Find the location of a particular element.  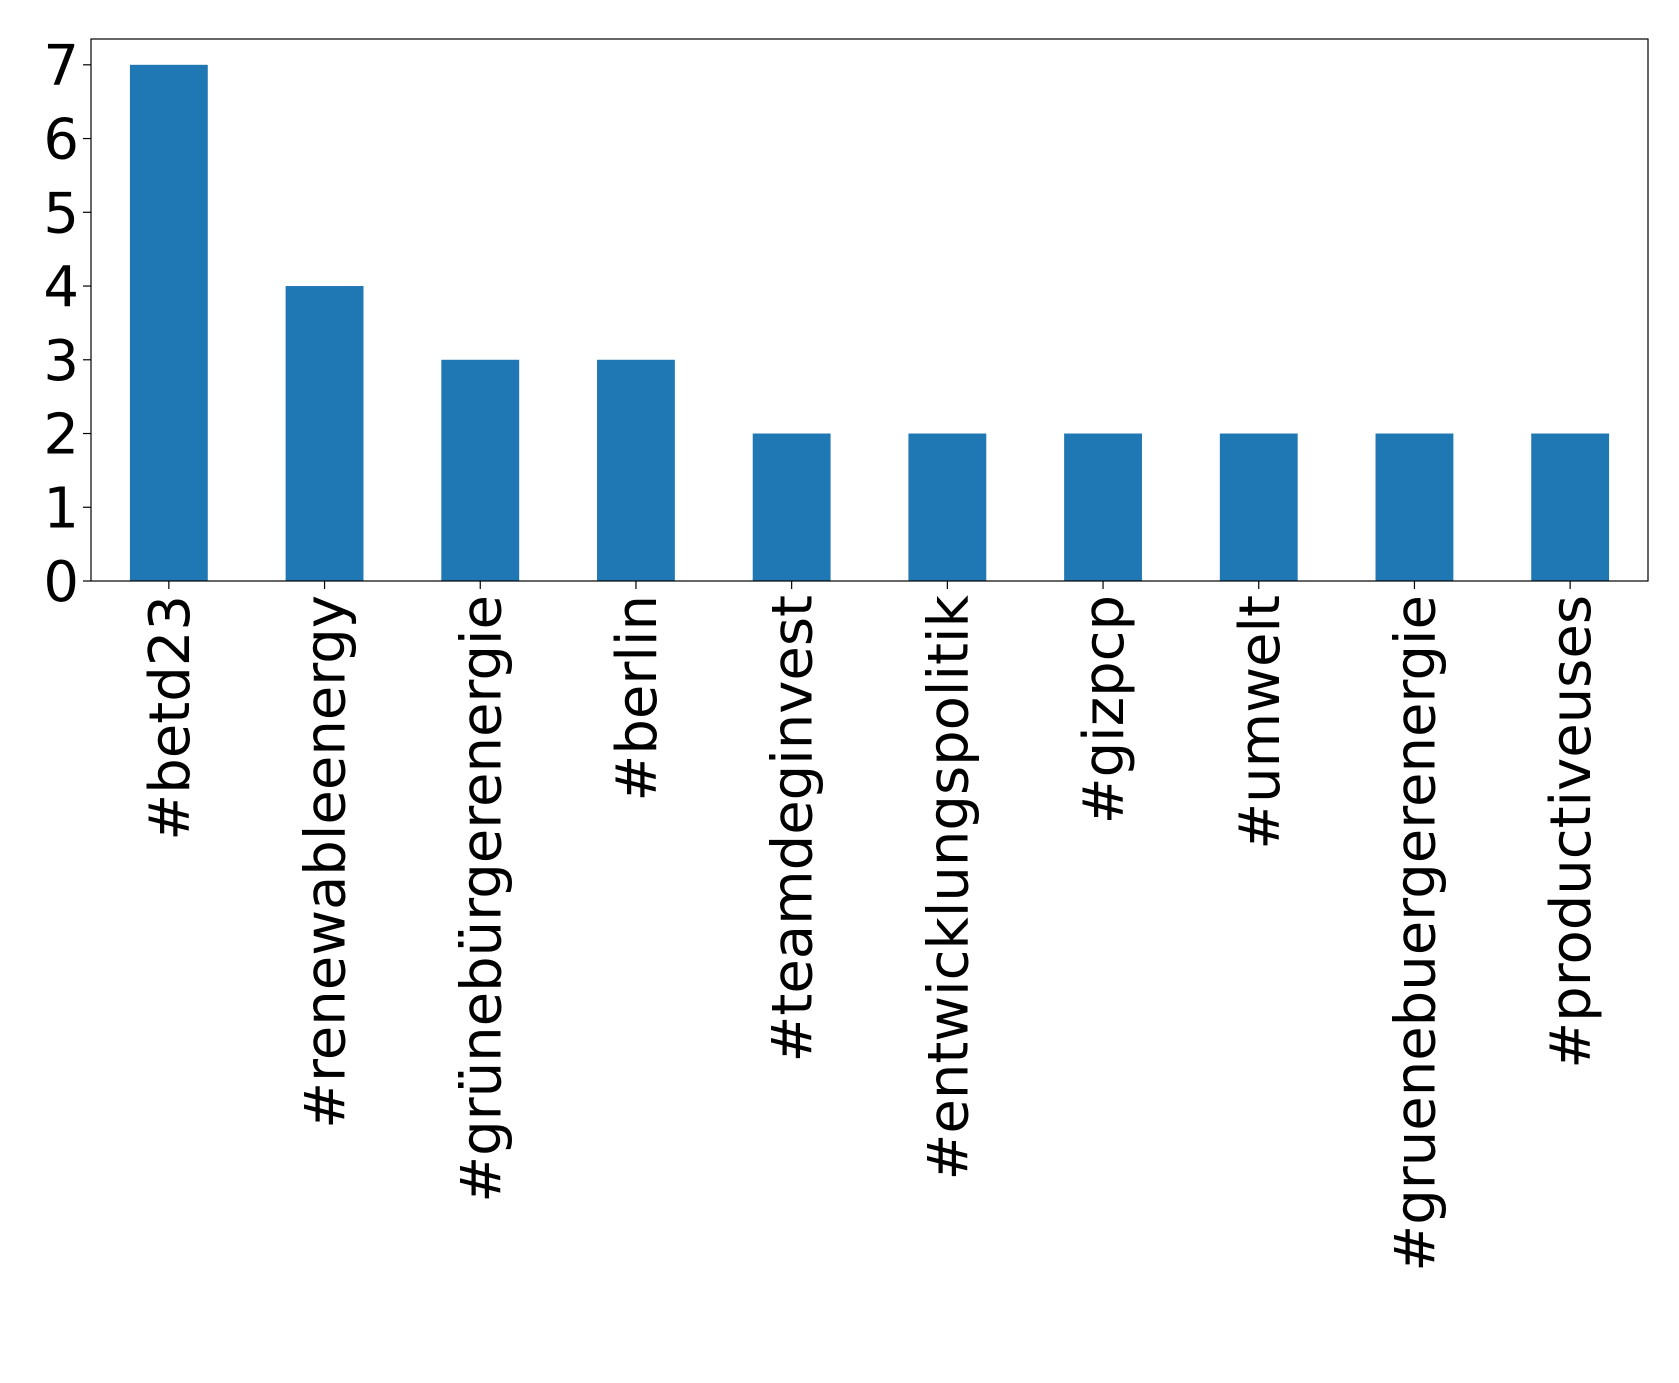

y-tick-label: 3 is located at coordinates (61, 361).